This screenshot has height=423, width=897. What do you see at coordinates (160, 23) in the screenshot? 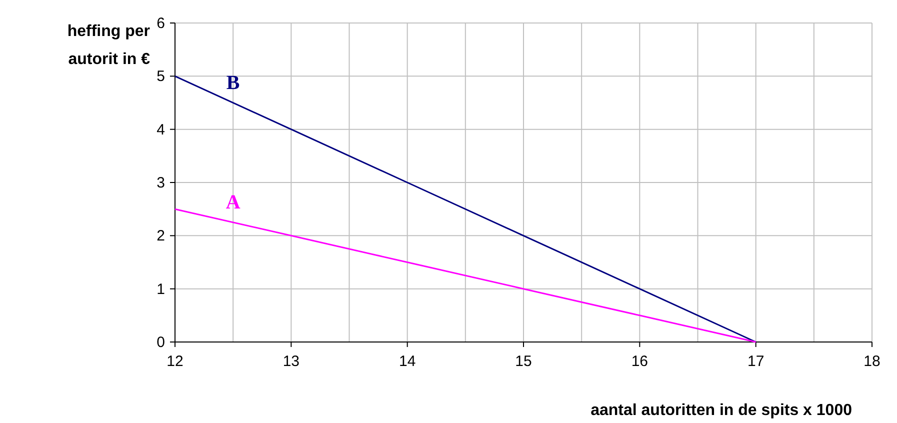
I see `y-tick-label: 6` at bounding box center [160, 23].